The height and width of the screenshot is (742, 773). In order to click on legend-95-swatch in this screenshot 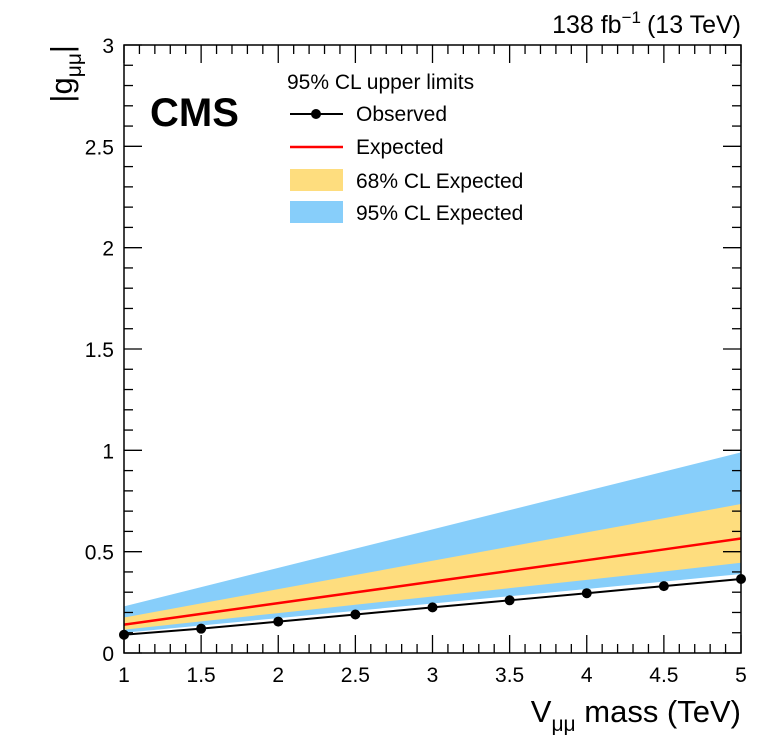, I will do `click(316, 212)`.